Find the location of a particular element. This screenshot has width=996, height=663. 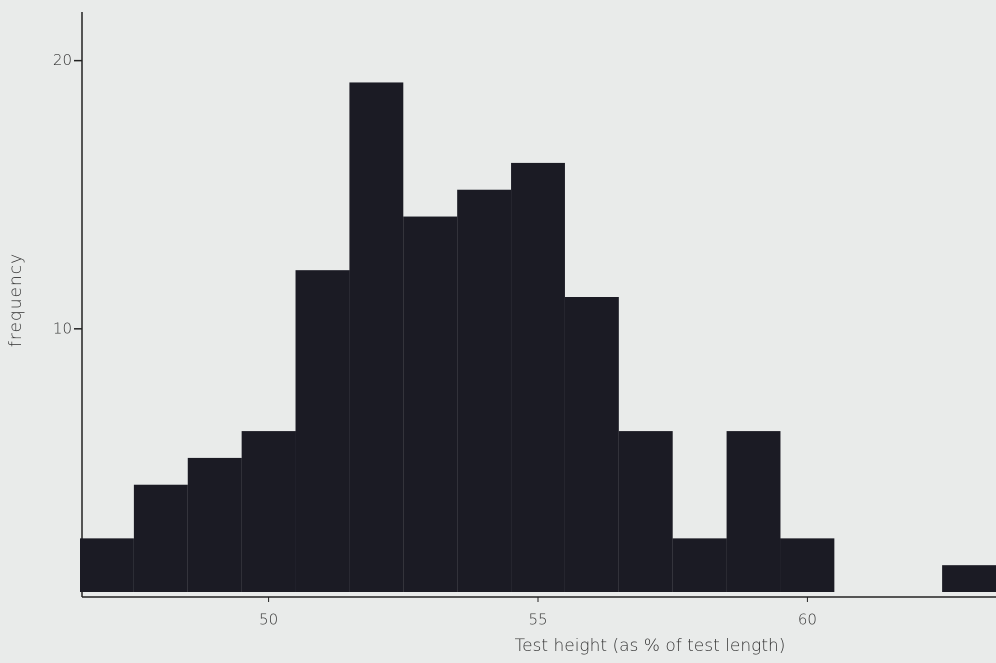

y-tick-label: 10 is located at coordinates (62, 328).